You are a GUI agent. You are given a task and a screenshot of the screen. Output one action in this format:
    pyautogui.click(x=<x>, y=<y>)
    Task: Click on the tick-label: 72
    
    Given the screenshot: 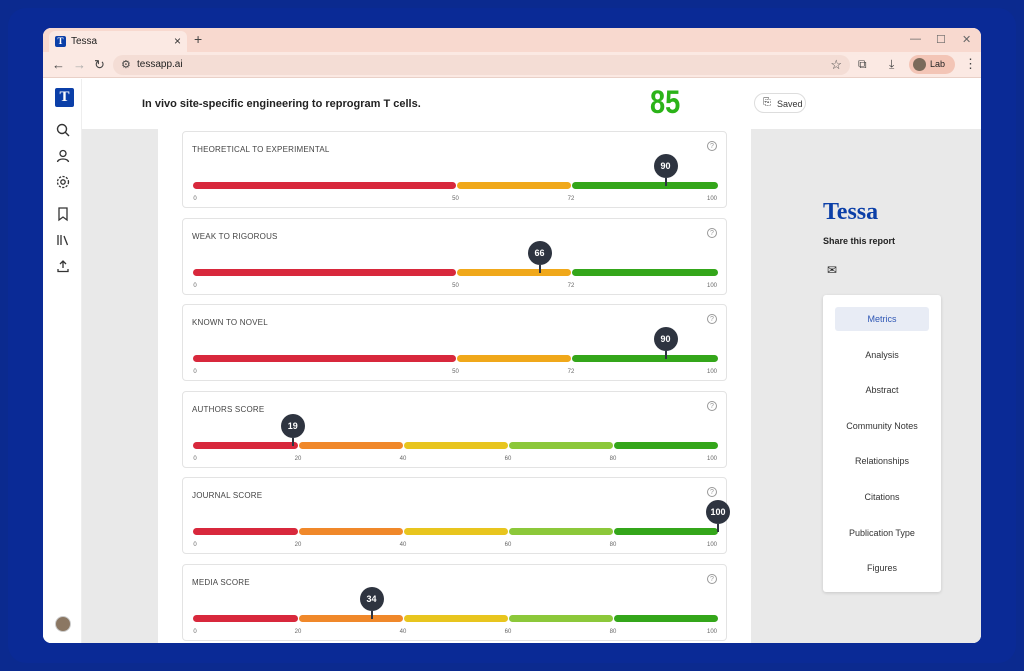 What is the action you would take?
    pyautogui.click(x=571, y=285)
    